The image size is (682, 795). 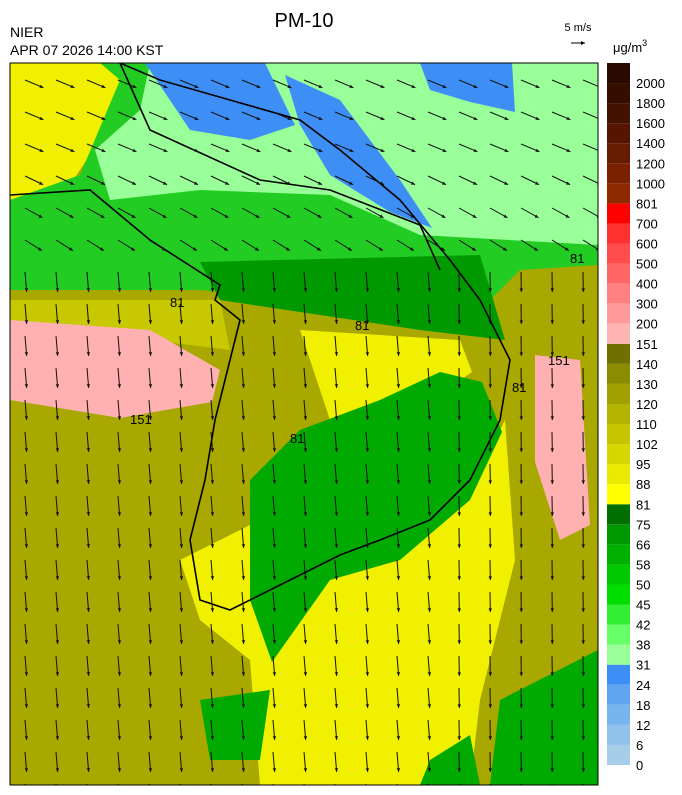 I want to click on colorbar-label: 120, so click(x=647, y=404).